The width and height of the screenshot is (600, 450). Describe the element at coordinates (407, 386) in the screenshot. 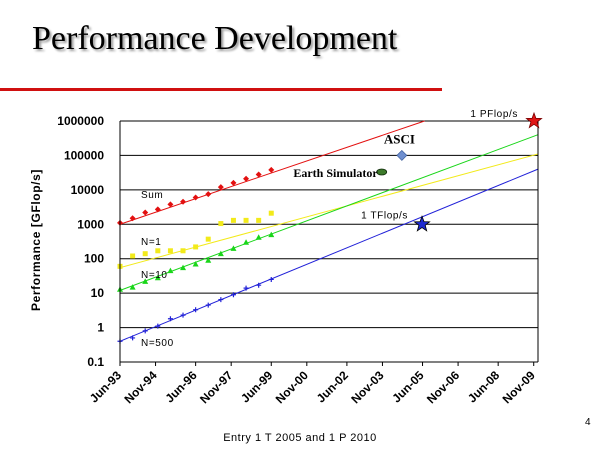

I see `x-tick-label: Jun-05` at that location.